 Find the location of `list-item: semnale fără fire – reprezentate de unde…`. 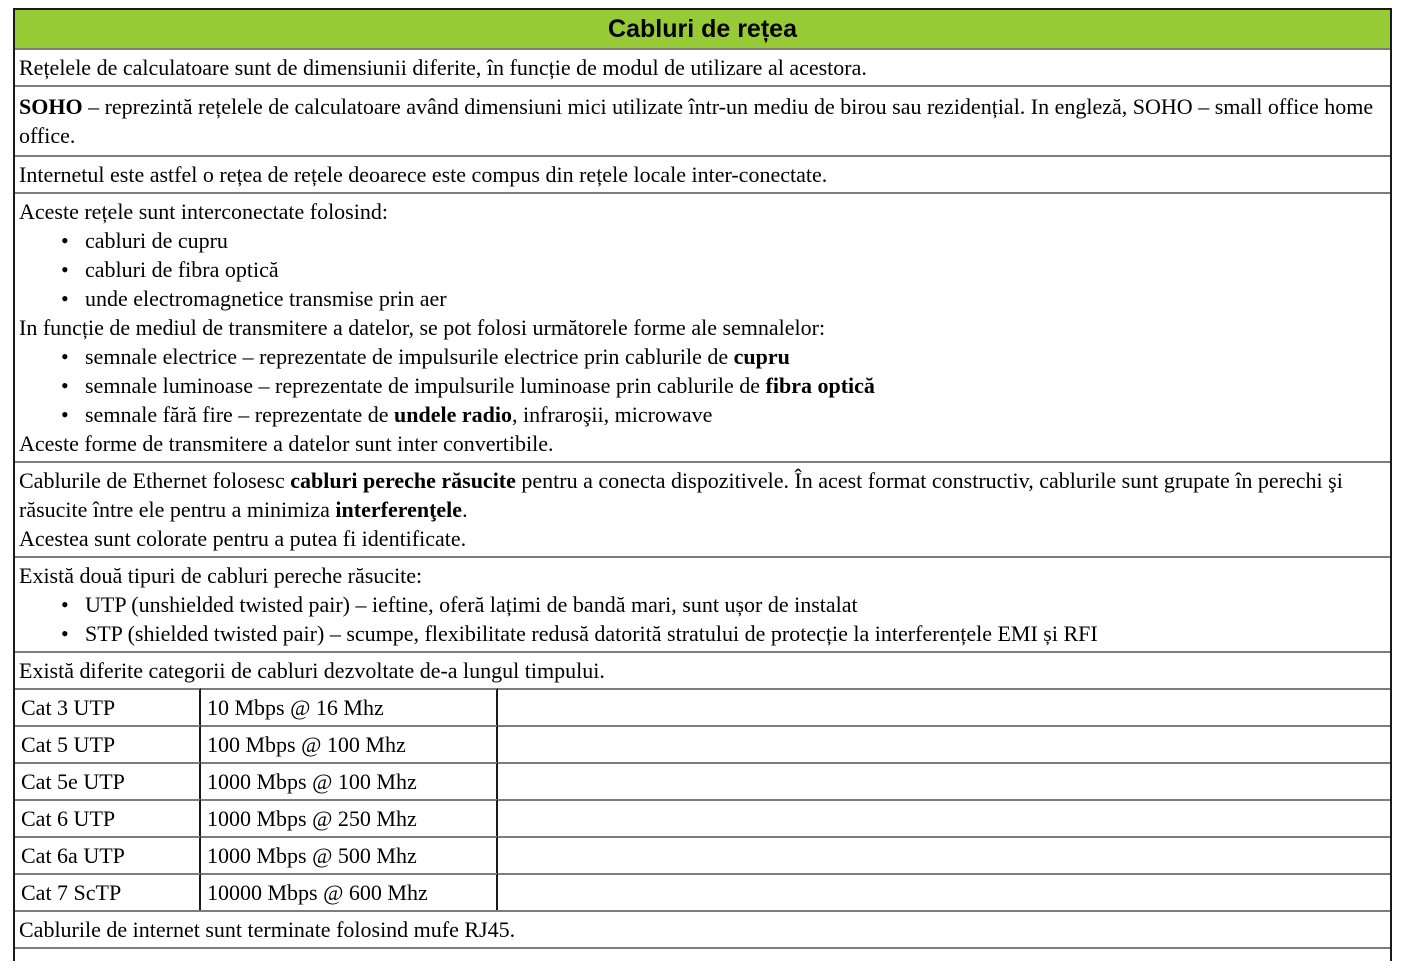

list-item: semnale fără fire – reprezentate de unde… is located at coordinates (702, 414).